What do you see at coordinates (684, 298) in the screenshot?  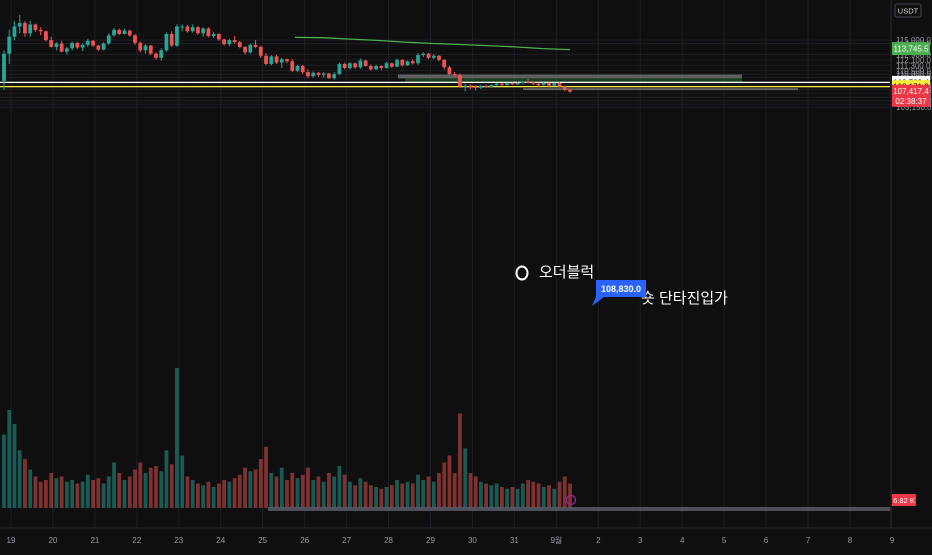 I see `annotation-short-entry: 숏 단타진입가` at bounding box center [684, 298].